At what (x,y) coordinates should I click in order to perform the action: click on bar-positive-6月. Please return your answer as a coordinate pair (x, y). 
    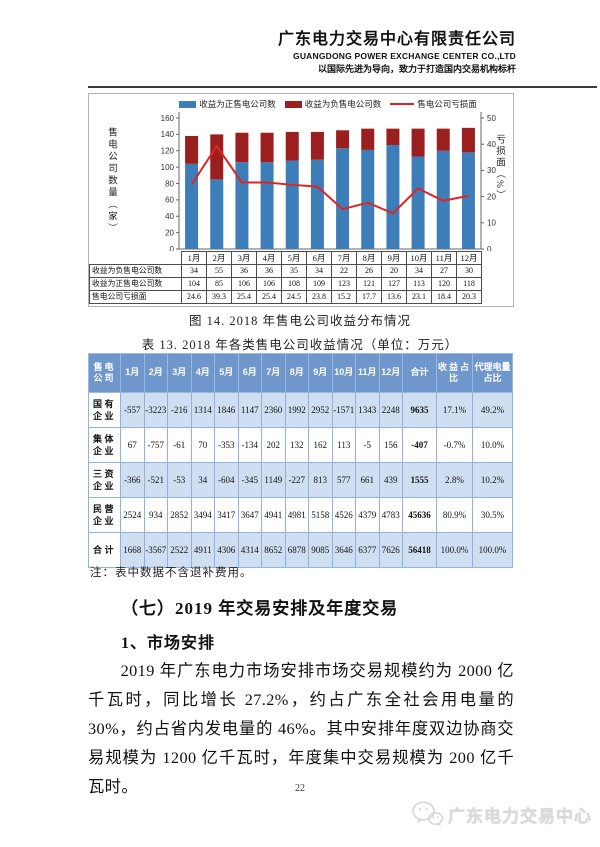
    Looking at the image, I should click on (317, 204).